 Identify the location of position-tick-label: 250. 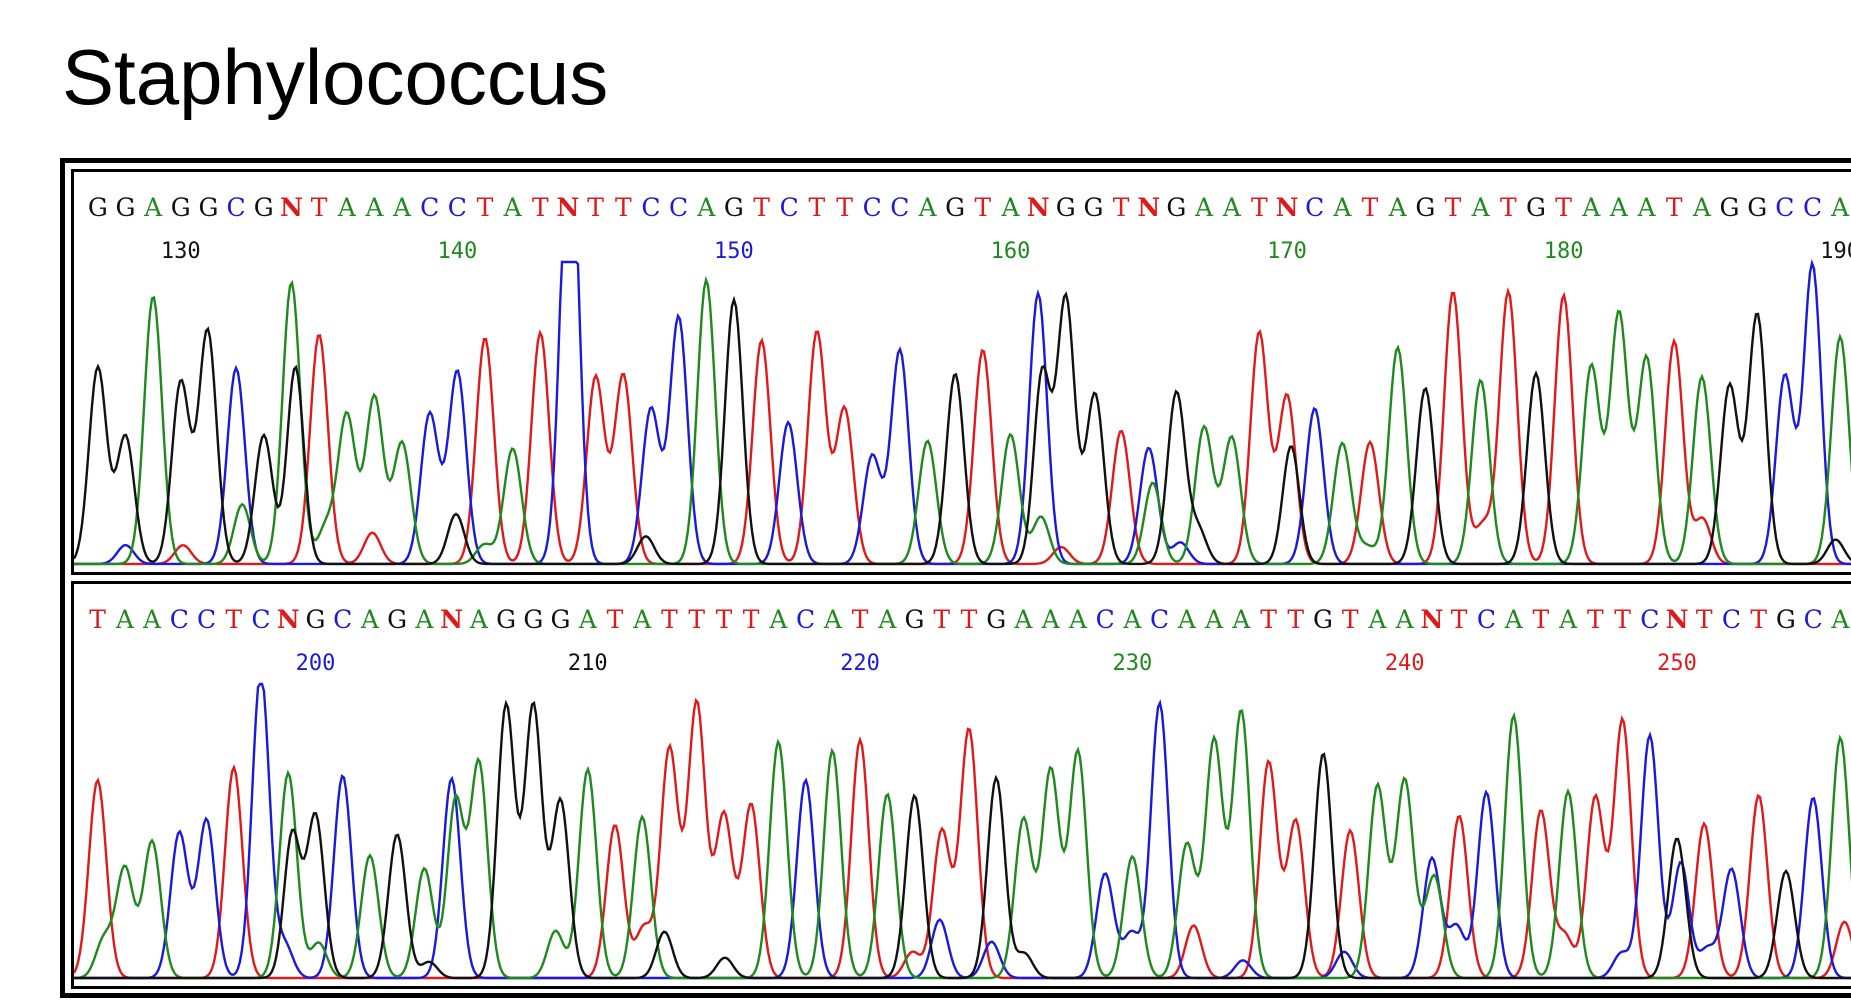
(1677, 663).